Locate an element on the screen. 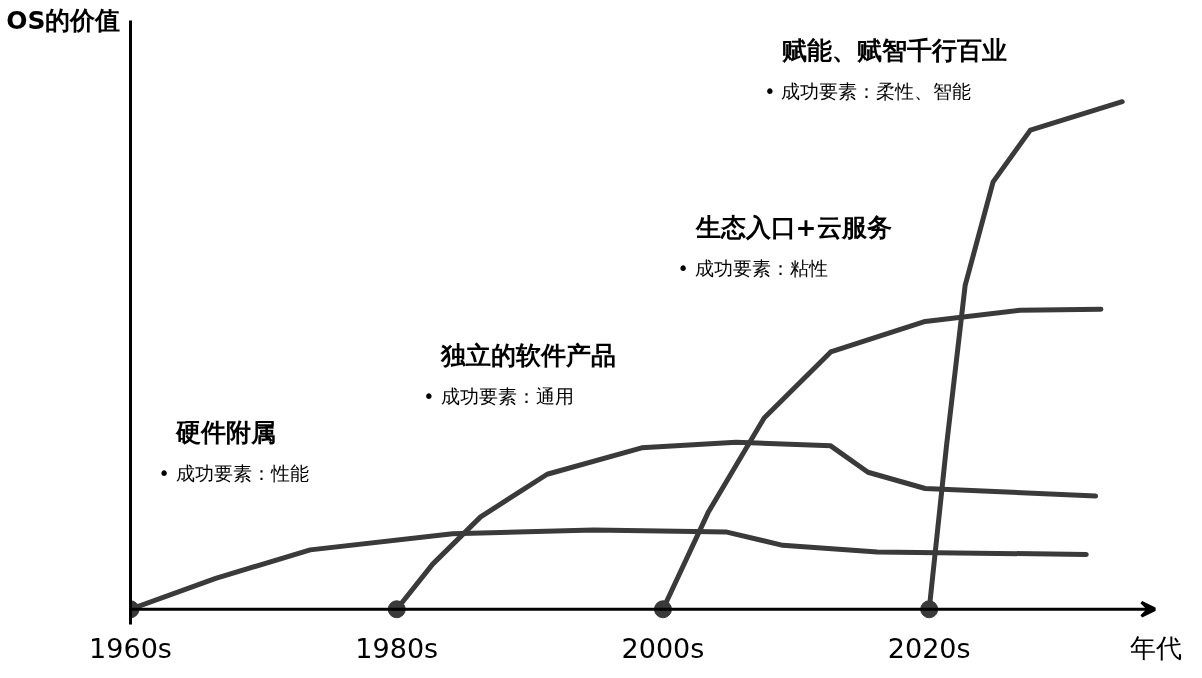  x-tick-label: 2000s is located at coordinates (663, 648).